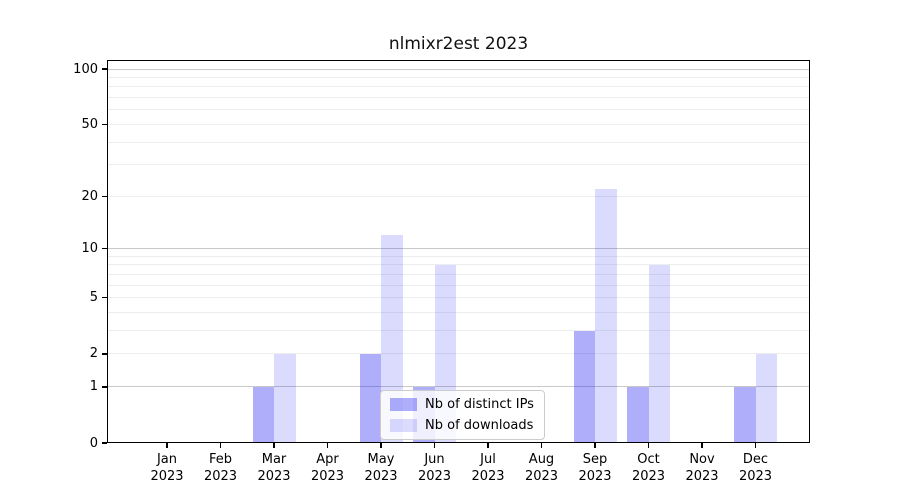 Image resolution: width=900 pixels, height=500 pixels. I want to click on bar-downloads-mar, so click(285, 398).